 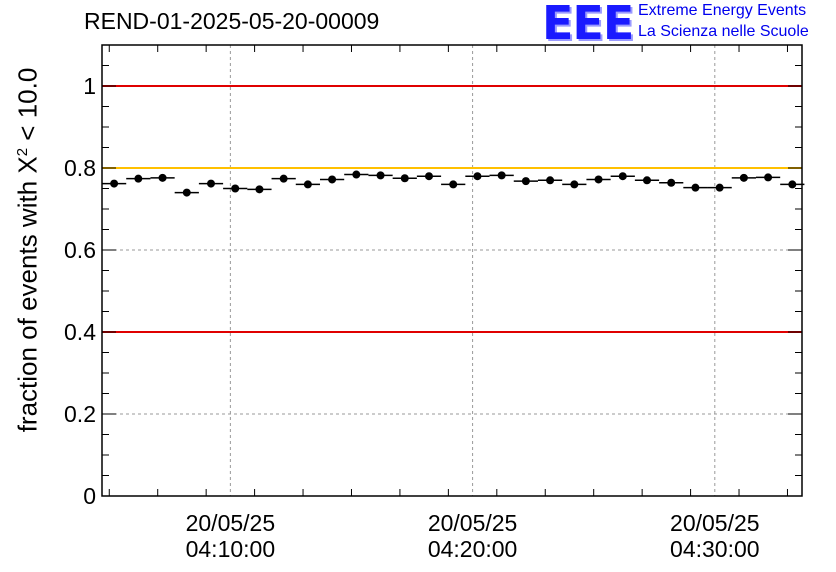 I want to click on y-tick-label: 1, so click(x=89, y=86).